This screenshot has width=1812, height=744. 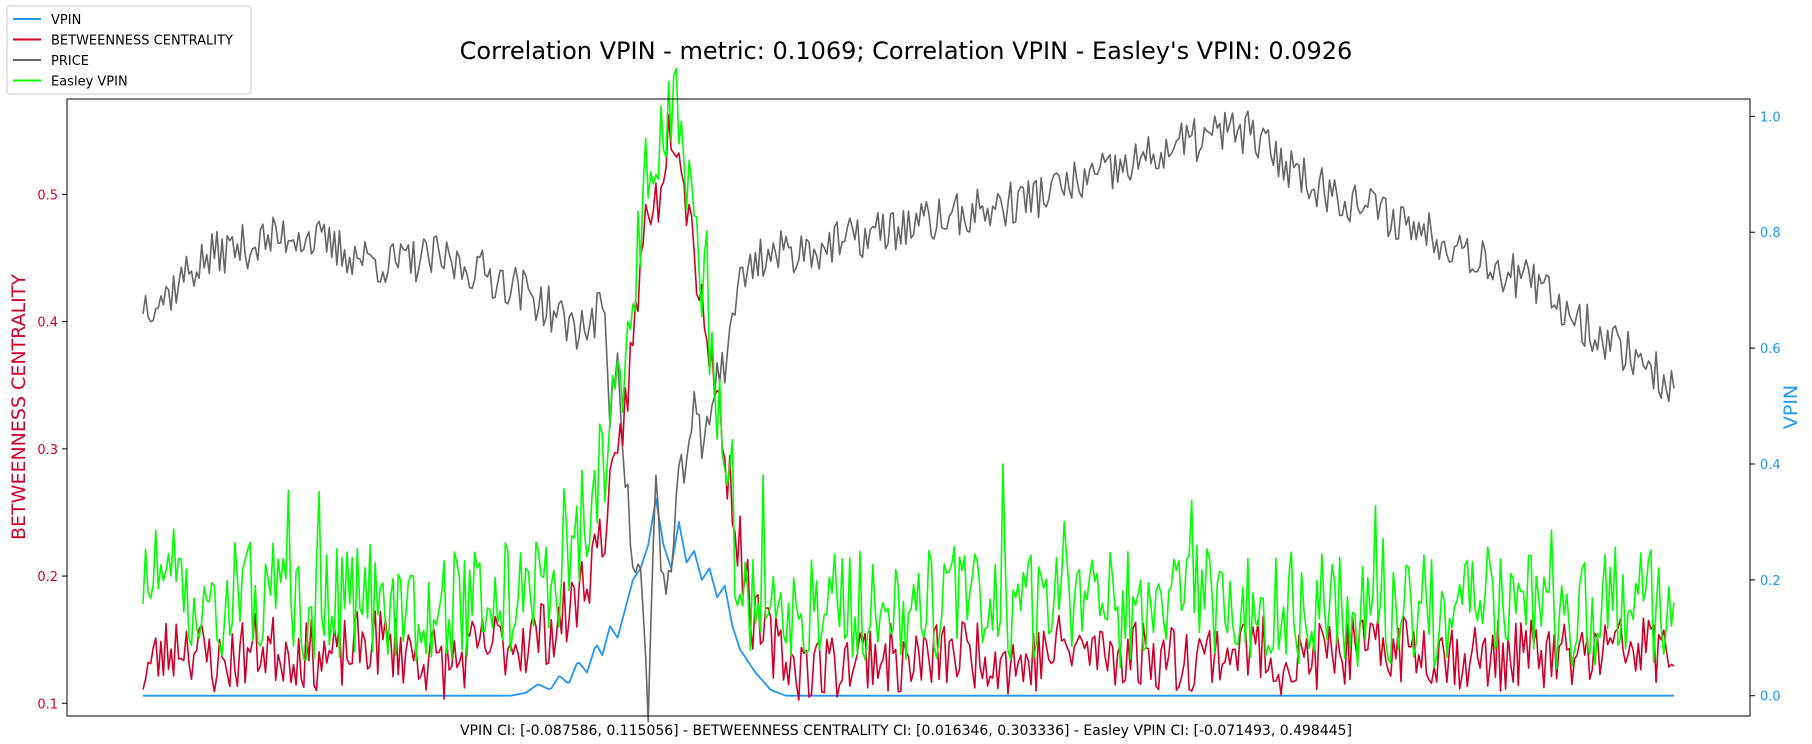 I want to click on legend-label: PRICE, so click(x=70, y=61).